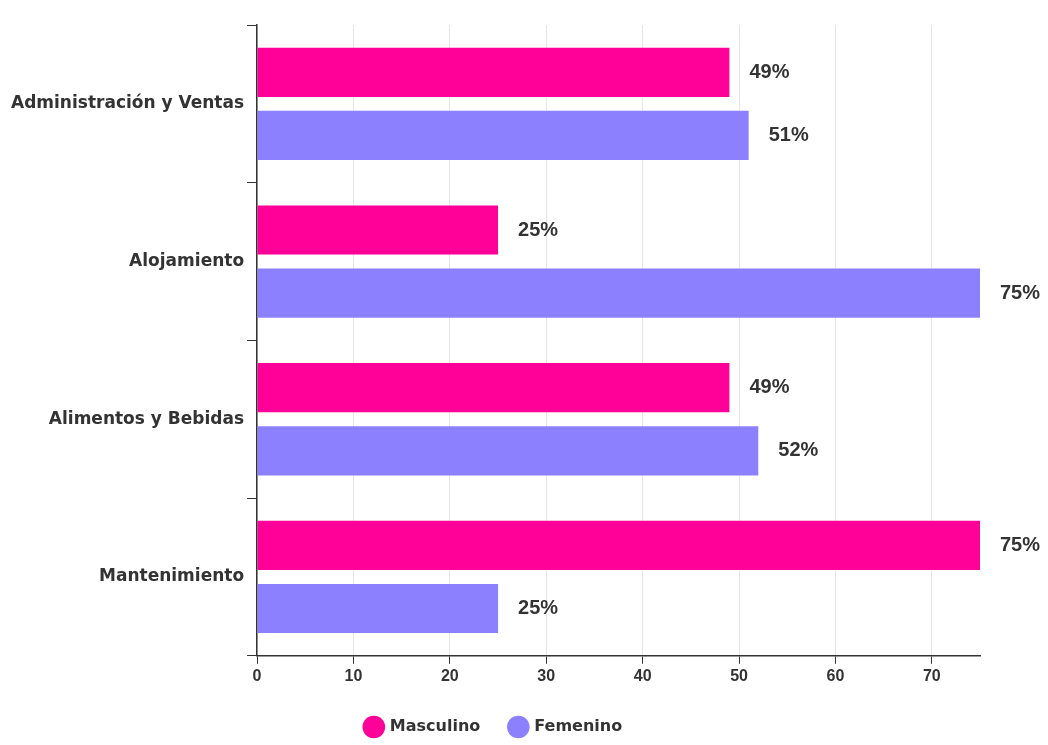 Image resolution: width=1048 pixels, height=745 pixels. Describe the element at coordinates (931, 675) in the screenshot. I see `x-tick-label: 70` at that location.